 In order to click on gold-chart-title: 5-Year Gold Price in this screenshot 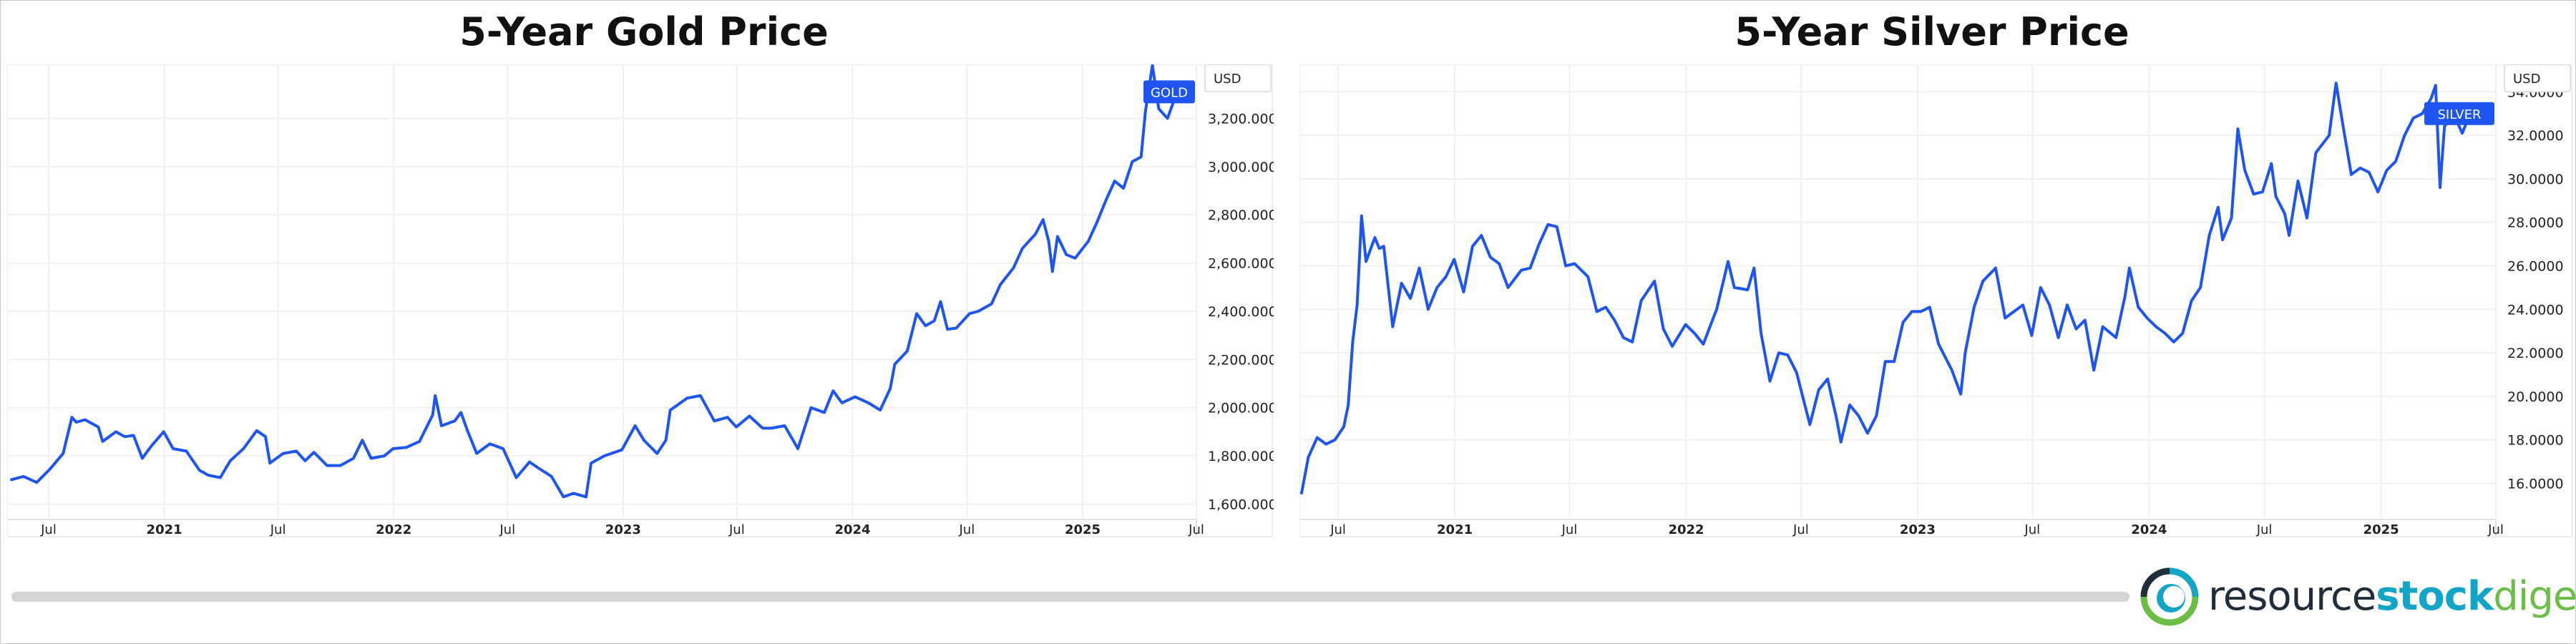, I will do `click(644, 31)`.